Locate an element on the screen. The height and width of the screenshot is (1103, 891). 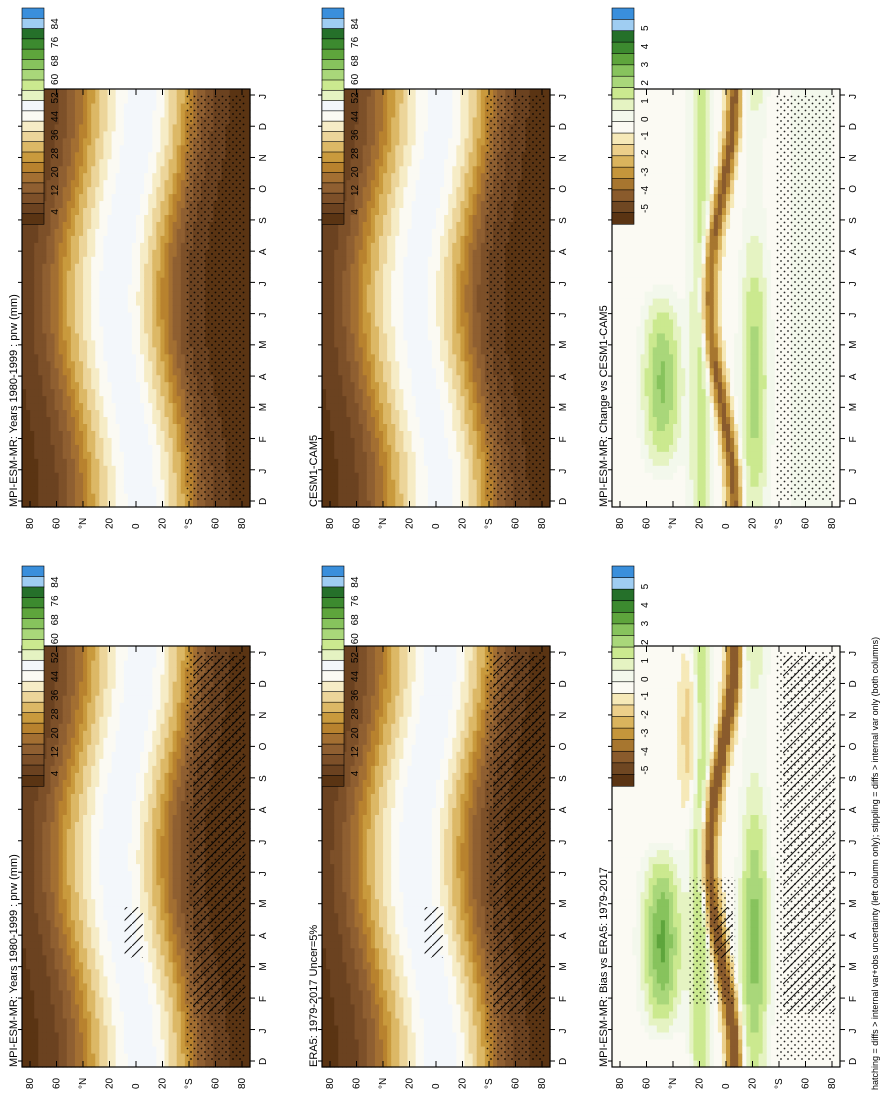
month-tick-label: A is located at coordinates (263, 809).